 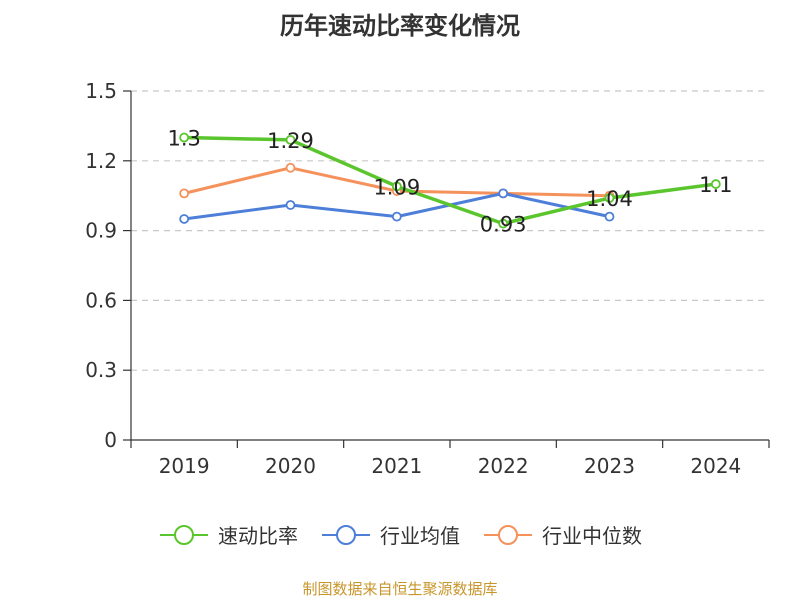 I want to click on x-tick-label: 2019, so click(x=184, y=466).